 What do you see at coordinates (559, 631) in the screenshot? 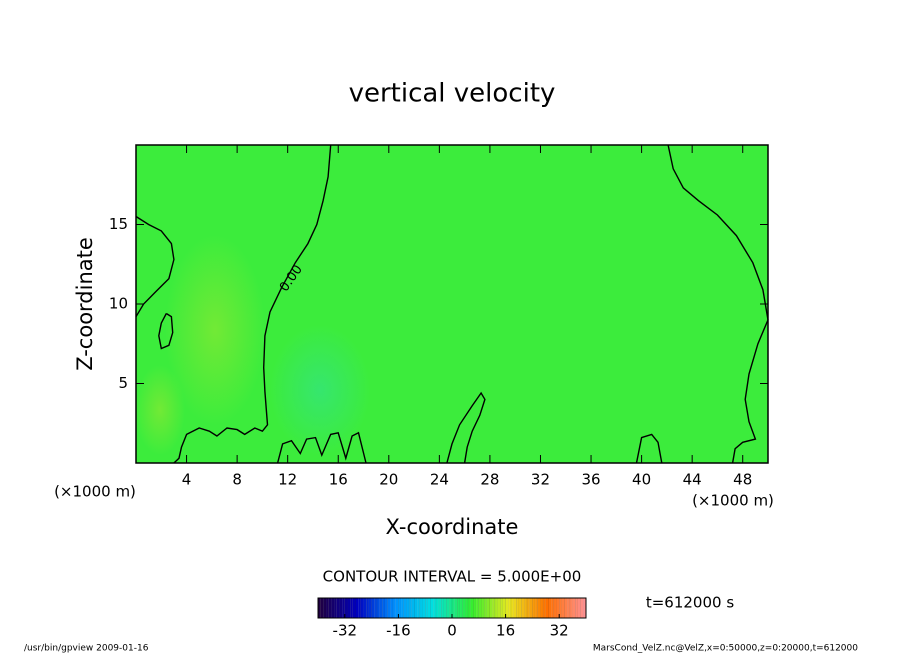
I see `colorbar-tick-label: 32` at bounding box center [559, 631].